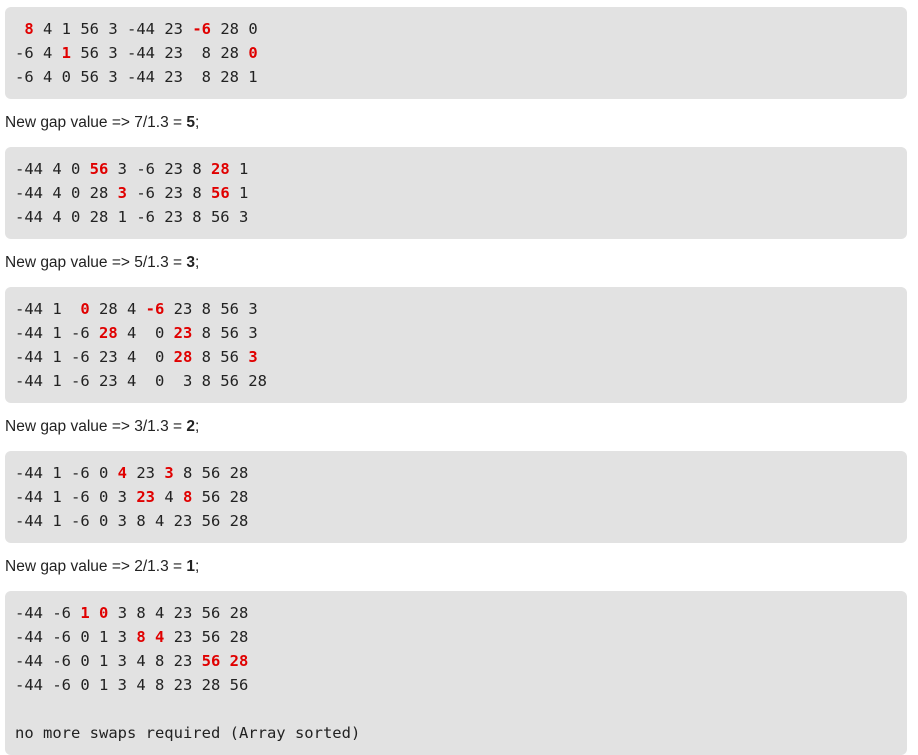 The width and height of the screenshot is (918, 755). Describe the element at coordinates (188, 733) in the screenshot. I see `code-text: no more swaps required (Array sorted)` at that location.